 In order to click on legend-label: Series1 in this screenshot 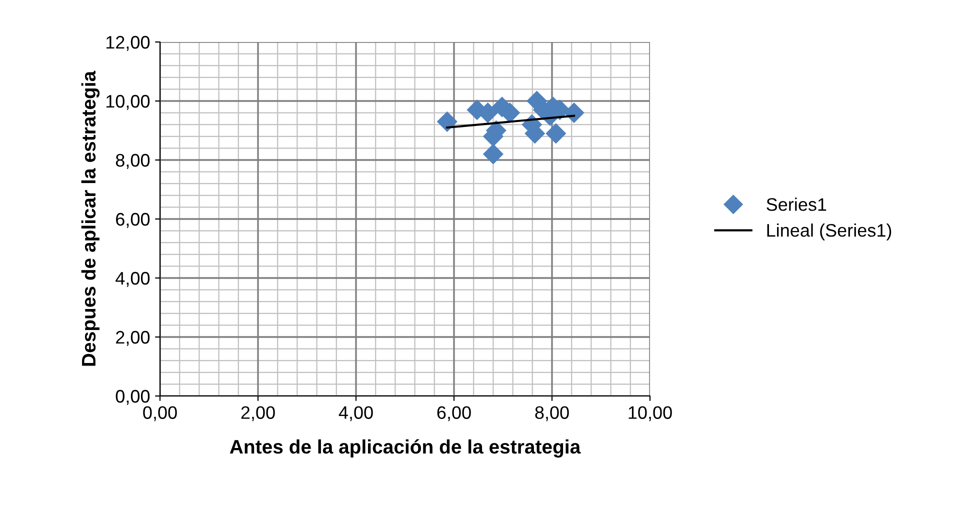, I will do `click(796, 204)`.